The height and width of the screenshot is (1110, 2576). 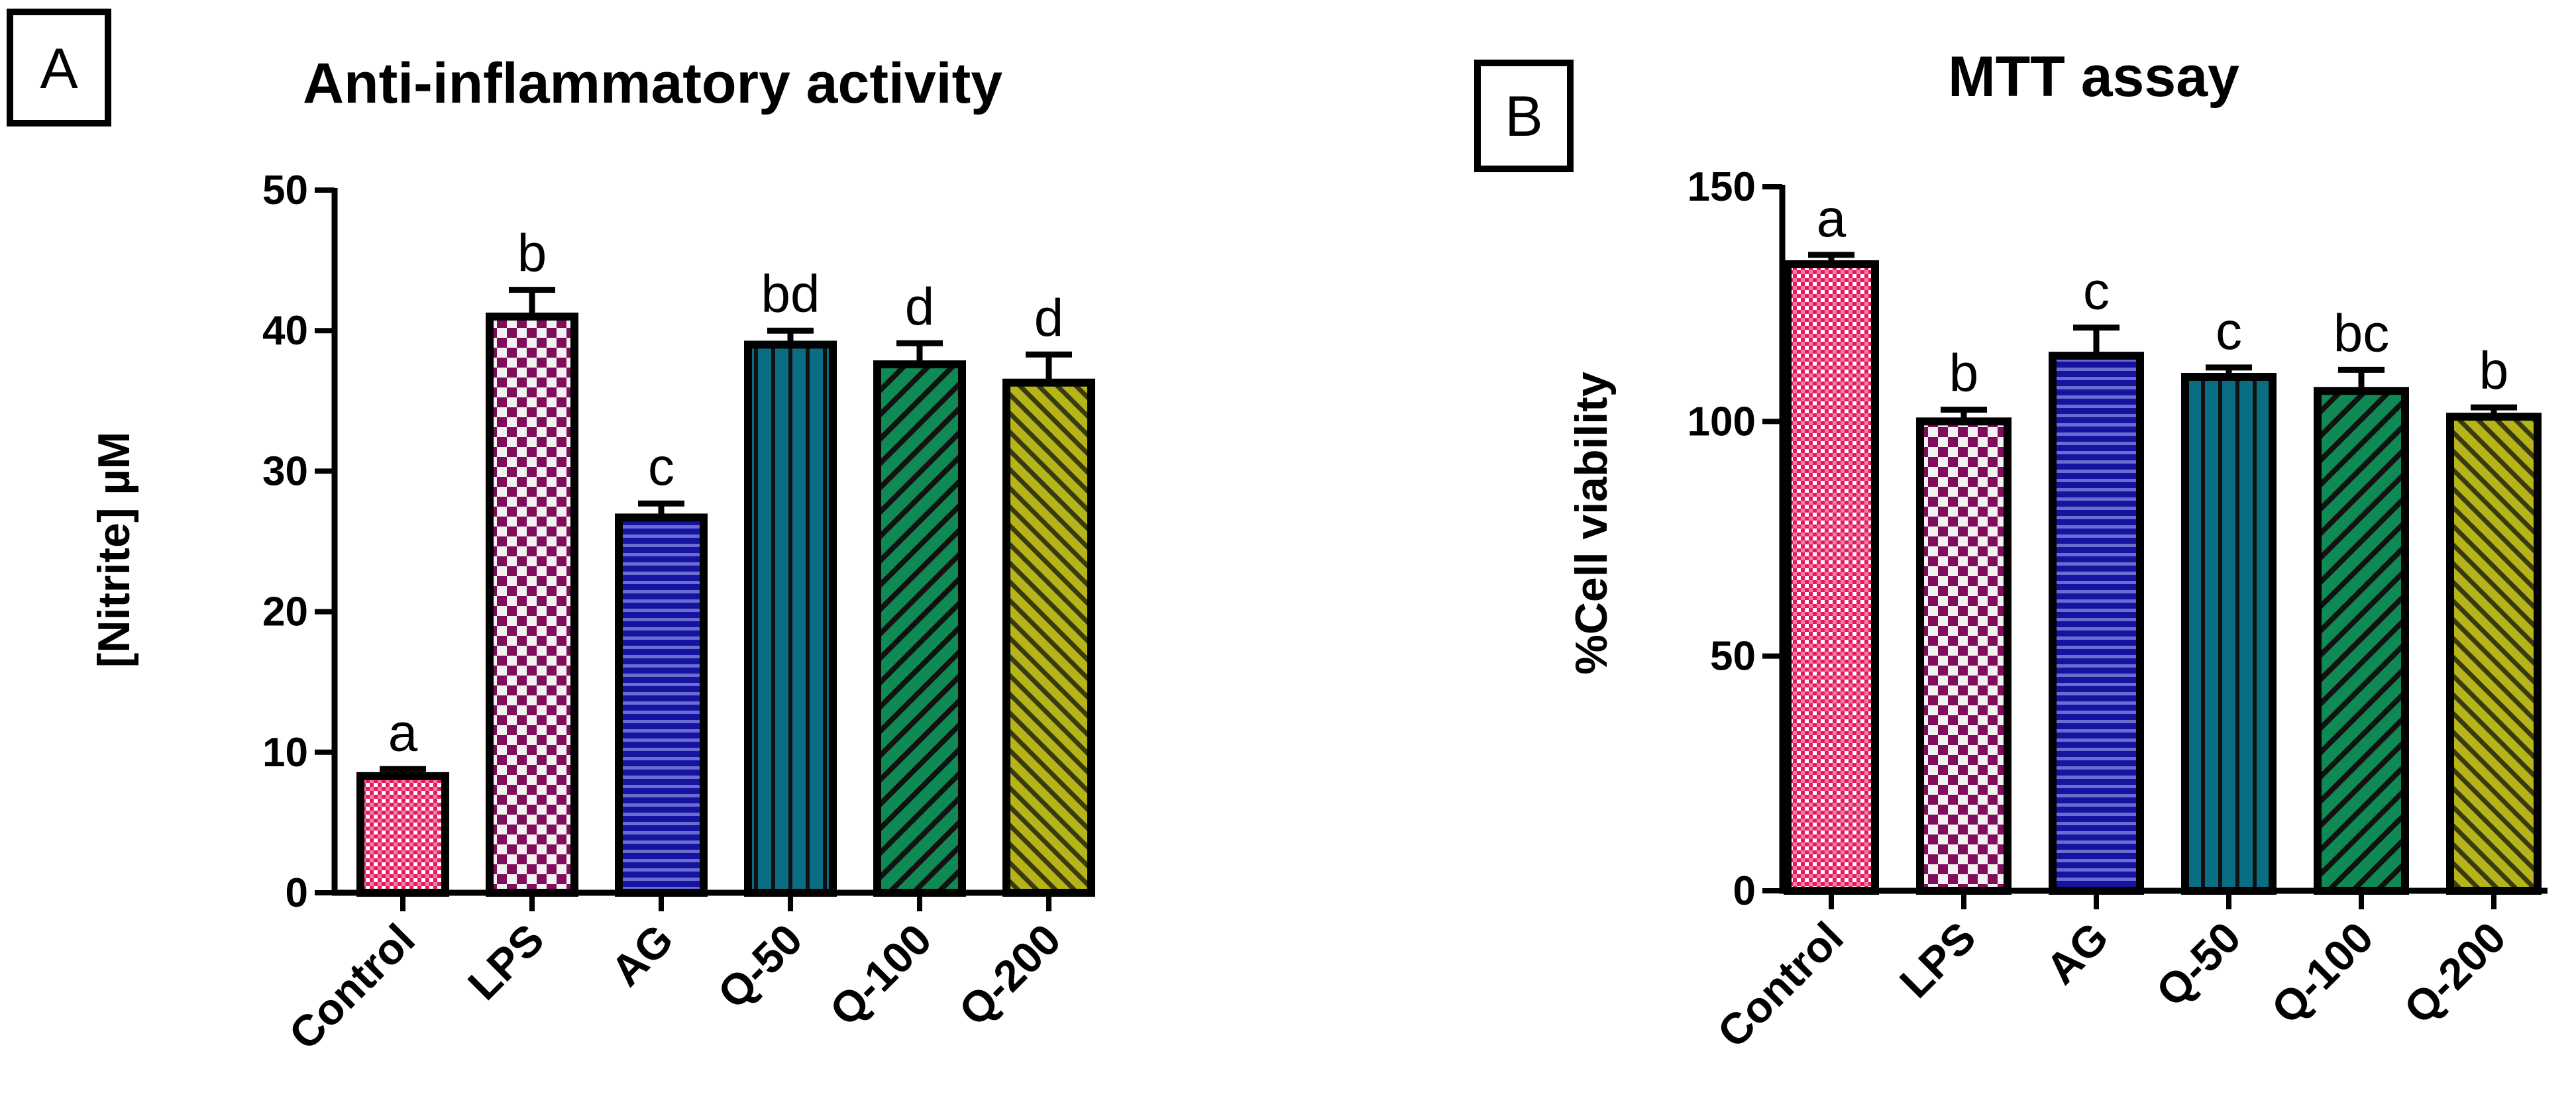 I want to click on chart-title-a: Anti-inflammatory activity, so click(x=652, y=83).